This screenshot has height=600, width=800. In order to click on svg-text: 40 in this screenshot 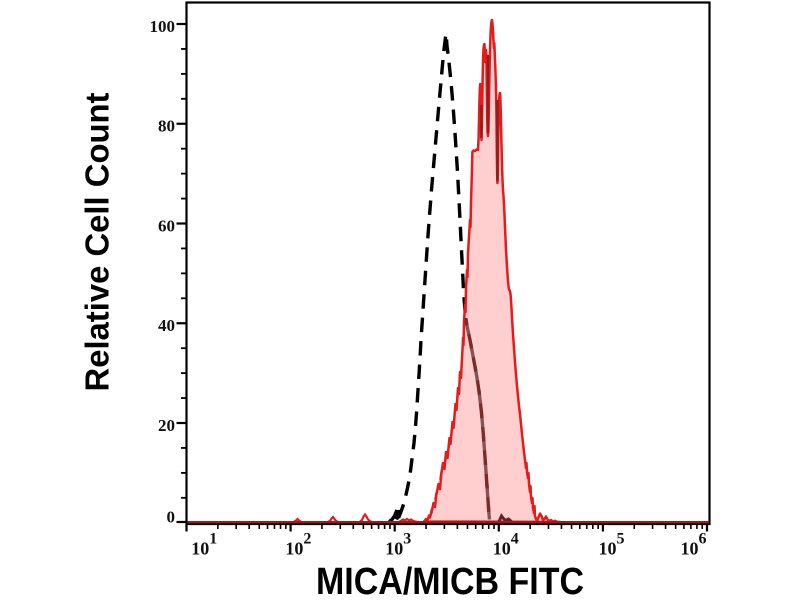, I will do `click(166, 325)`.